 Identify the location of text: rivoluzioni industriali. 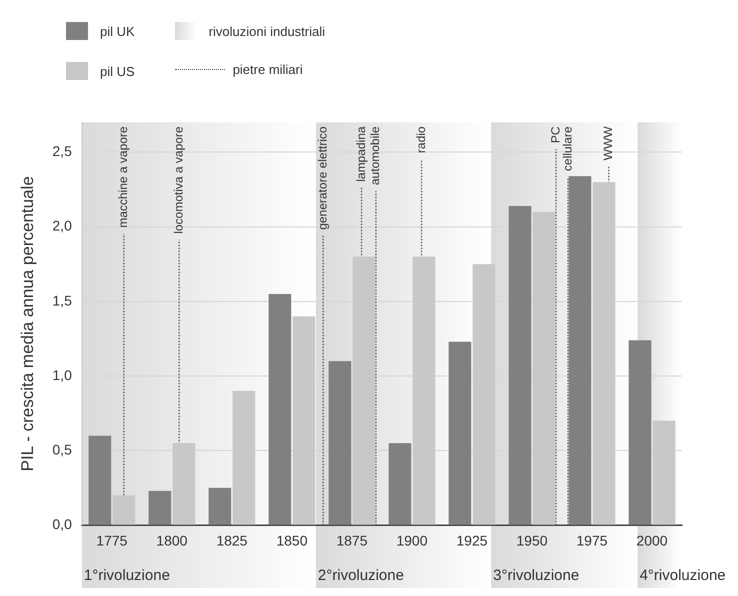
(267, 31).